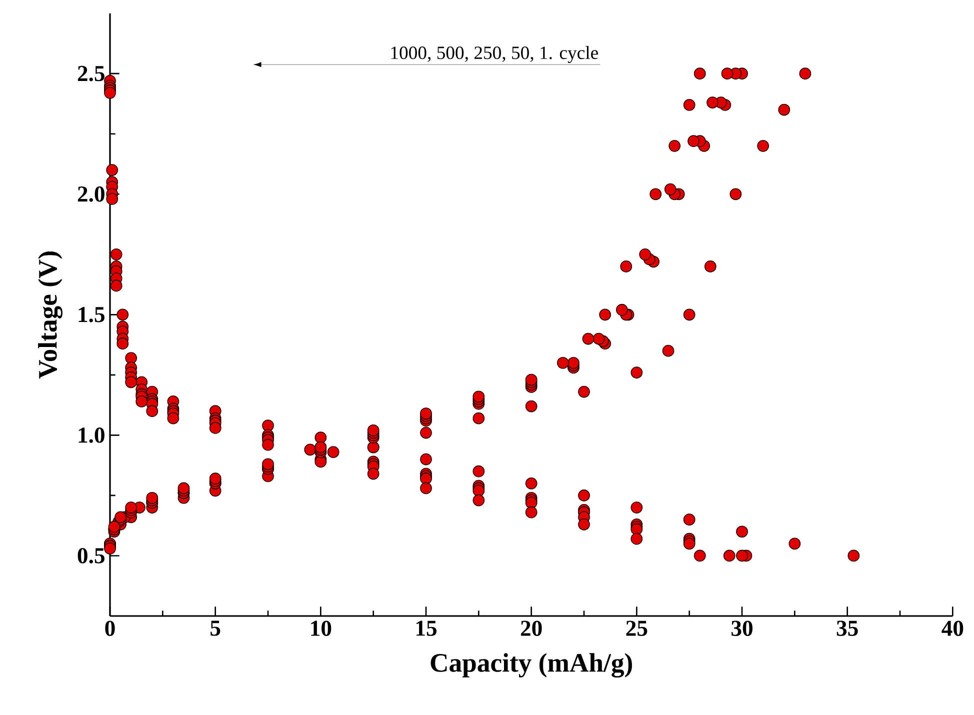  Describe the element at coordinates (91, 314) in the screenshot. I see `y-tick-label: 1.5` at that location.